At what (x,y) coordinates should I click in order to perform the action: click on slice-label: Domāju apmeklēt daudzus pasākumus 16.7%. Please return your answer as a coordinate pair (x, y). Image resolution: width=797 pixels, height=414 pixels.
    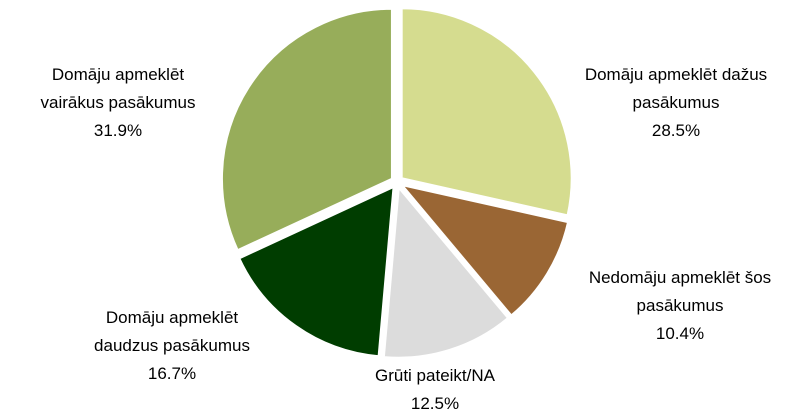
    Looking at the image, I should click on (172, 346).